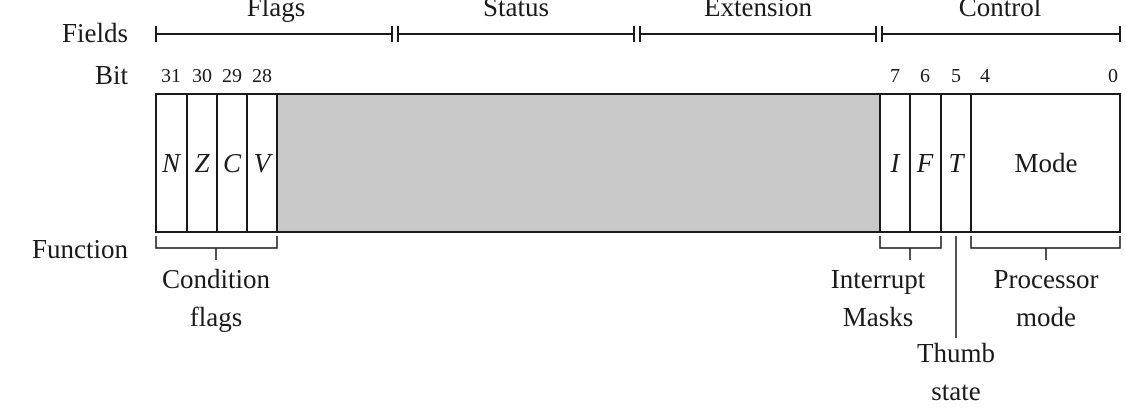 This screenshot has width=1126, height=409. What do you see at coordinates (925, 163) in the screenshot?
I see `bit-cell-f: F` at bounding box center [925, 163].